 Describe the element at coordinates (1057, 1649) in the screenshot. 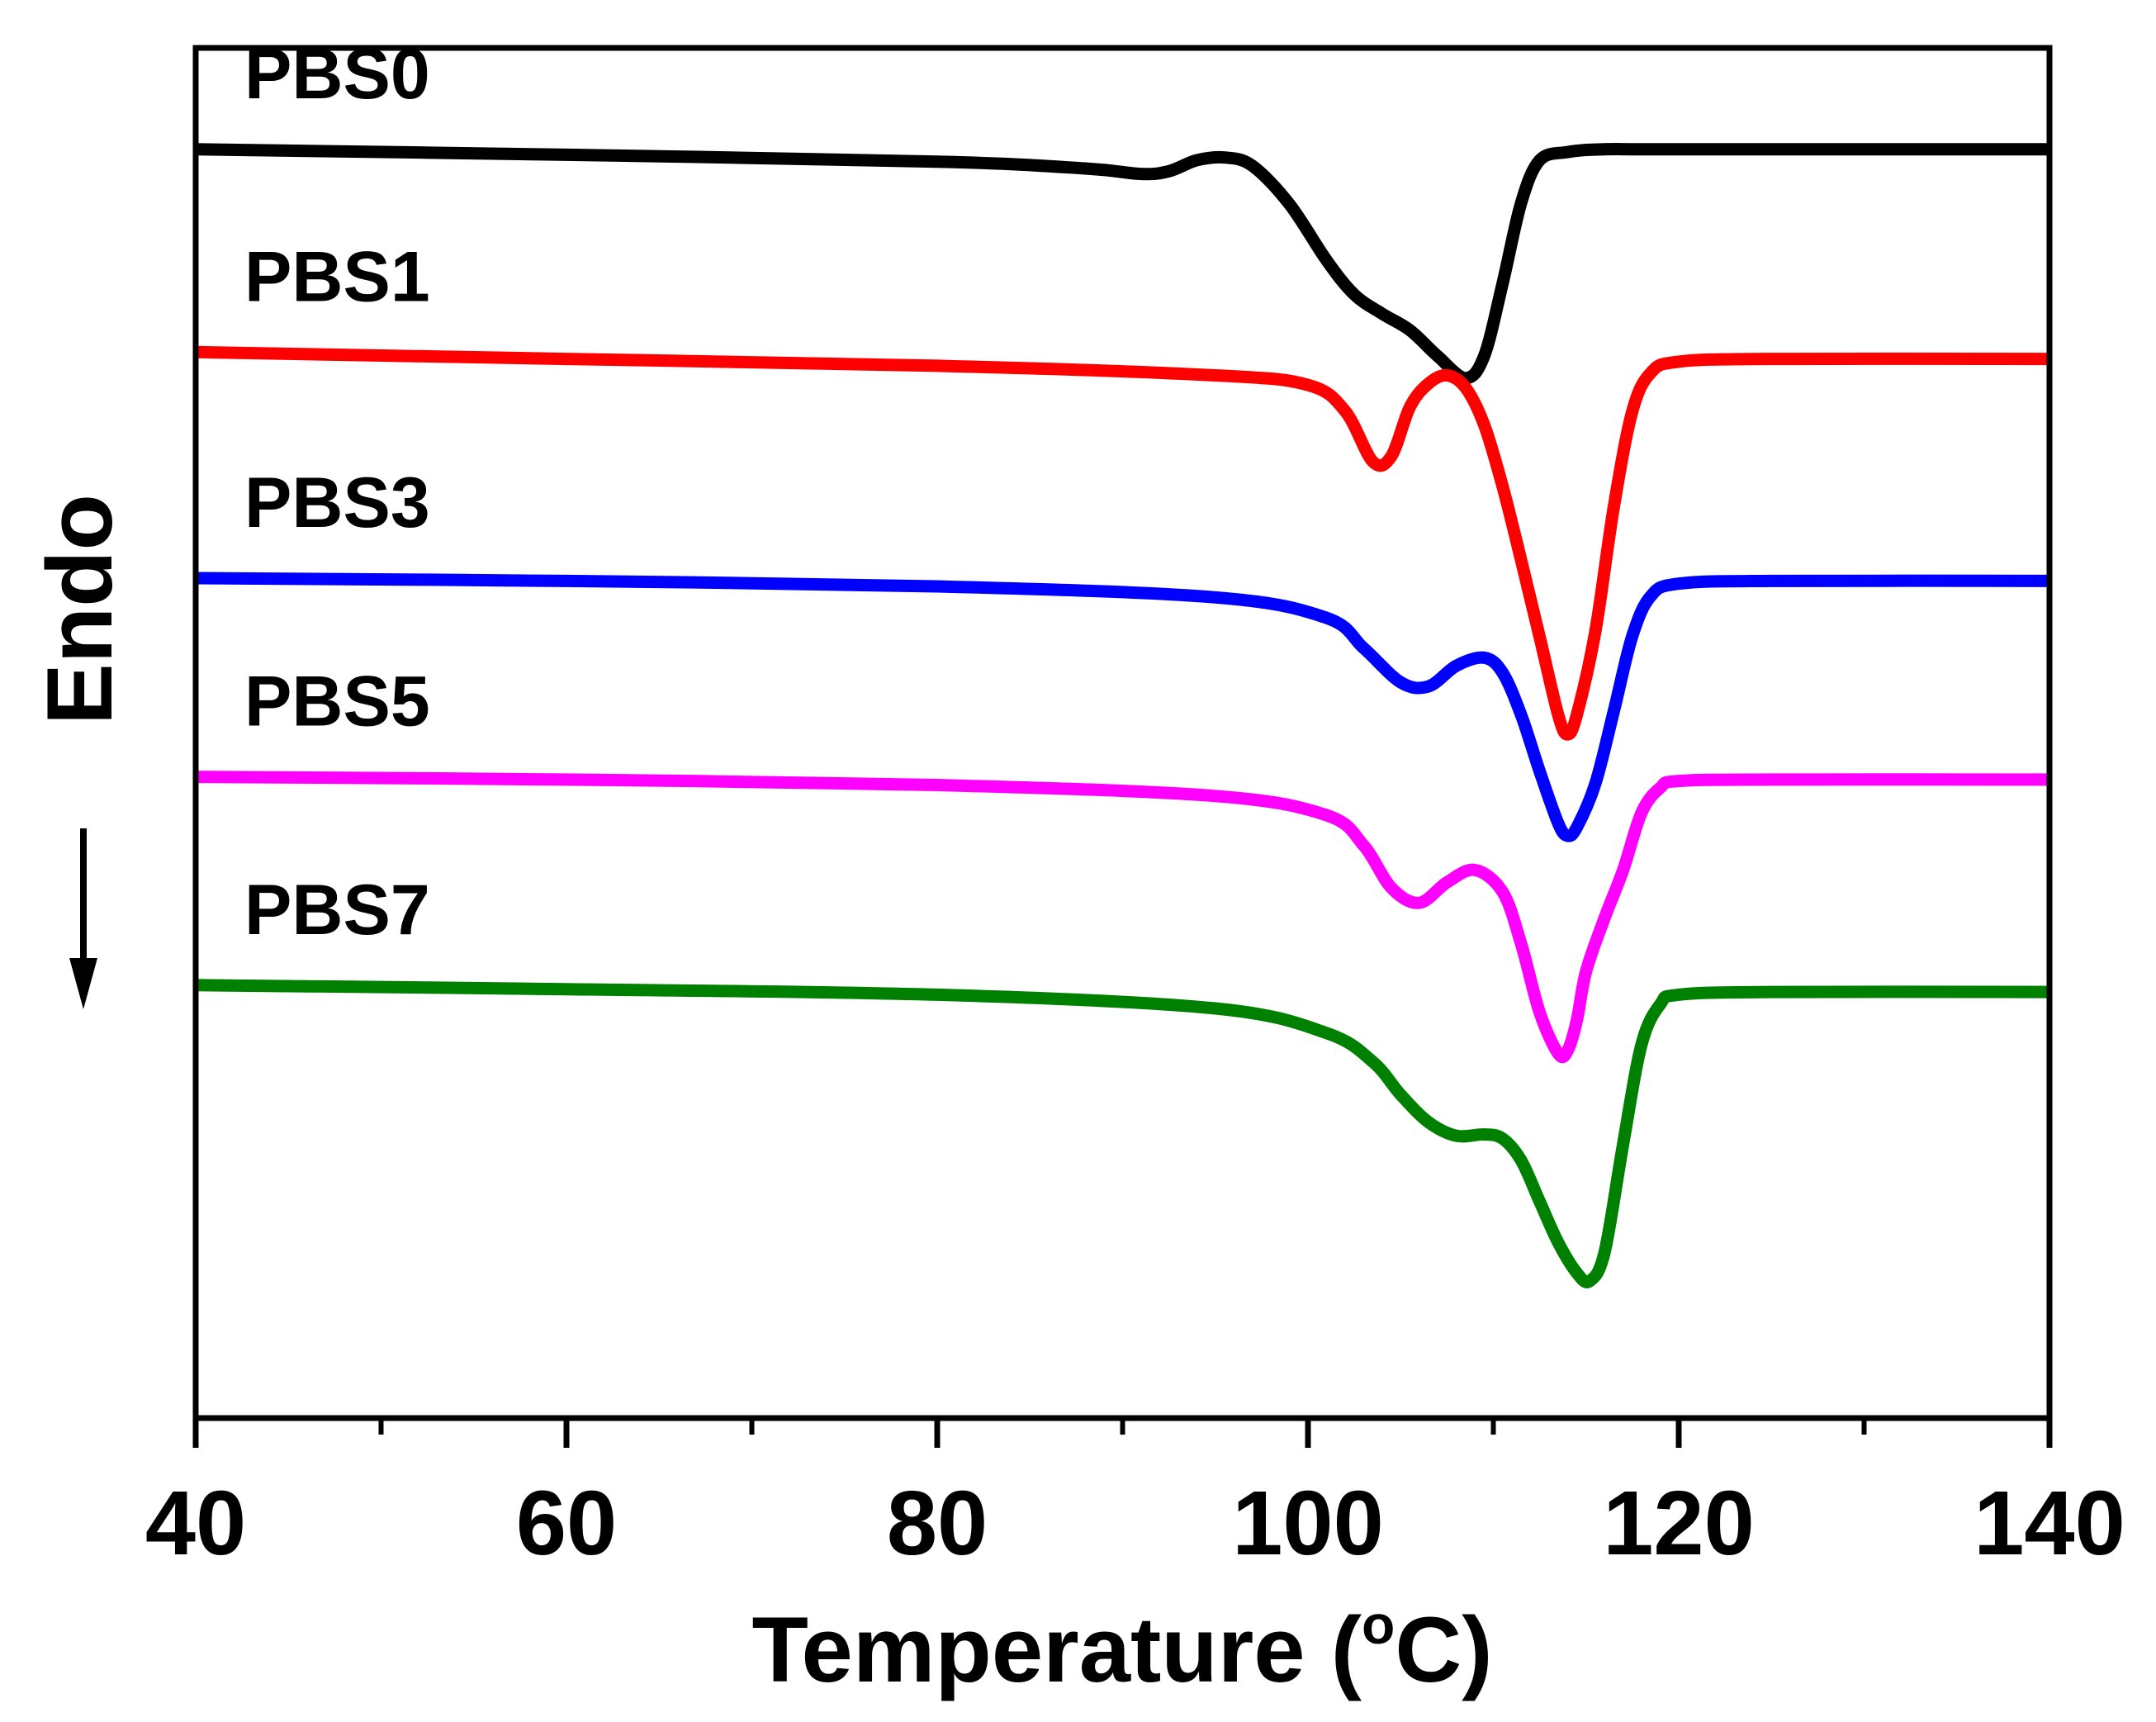

I see `x-axis-title-main: Temperature (` at that location.